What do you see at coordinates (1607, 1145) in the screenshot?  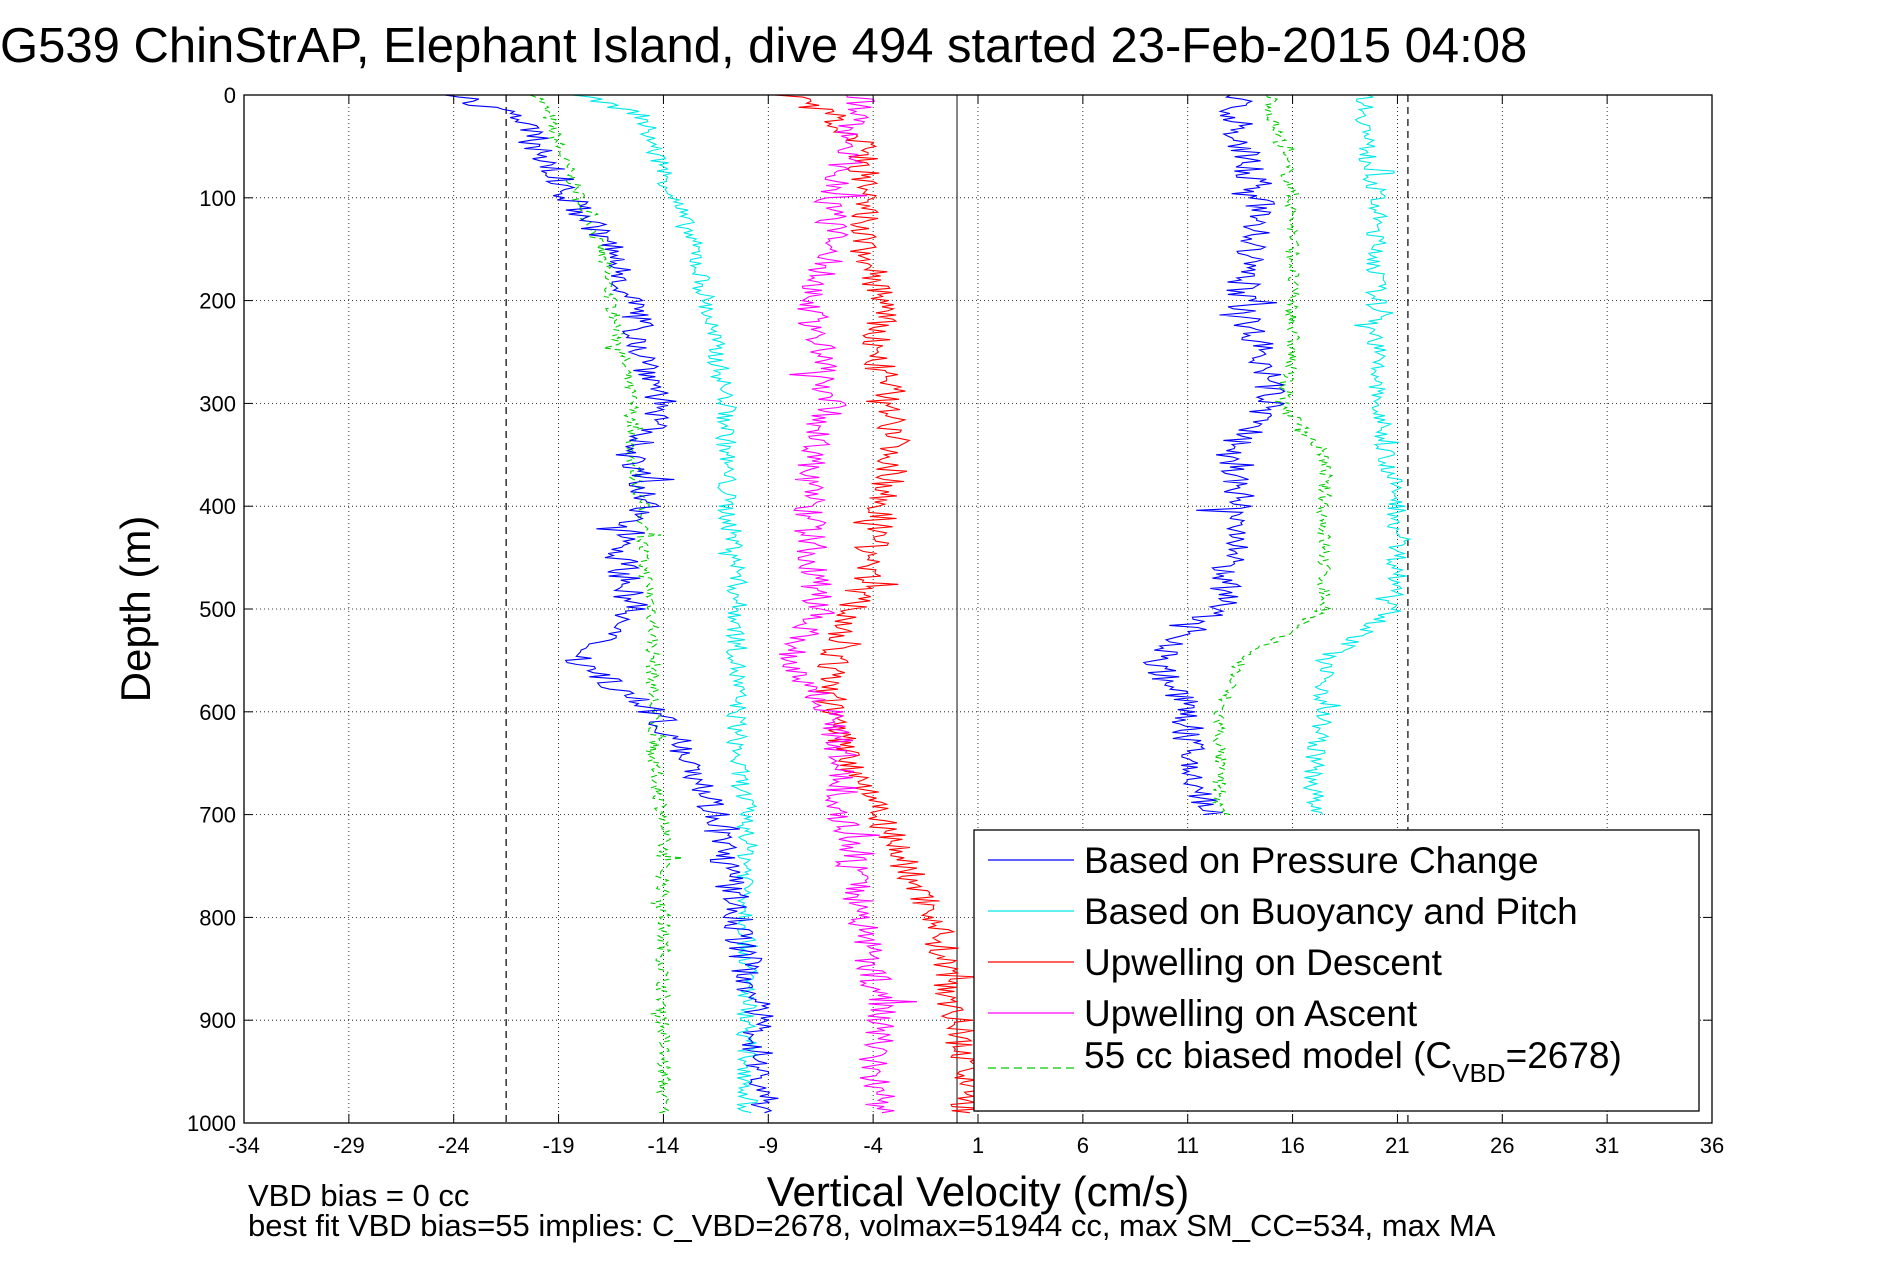 I see `x-tick-label: 31` at bounding box center [1607, 1145].